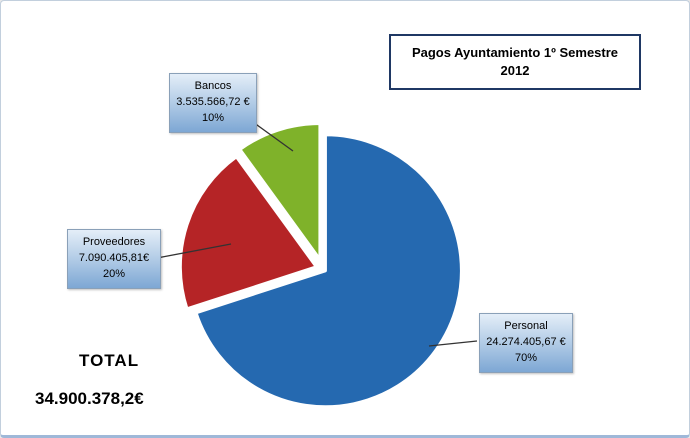 Image resolution: width=690 pixels, height=438 pixels. Describe the element at coordinates (526, 326) in the screenshot. I see `slice-label: Personal` at that location.